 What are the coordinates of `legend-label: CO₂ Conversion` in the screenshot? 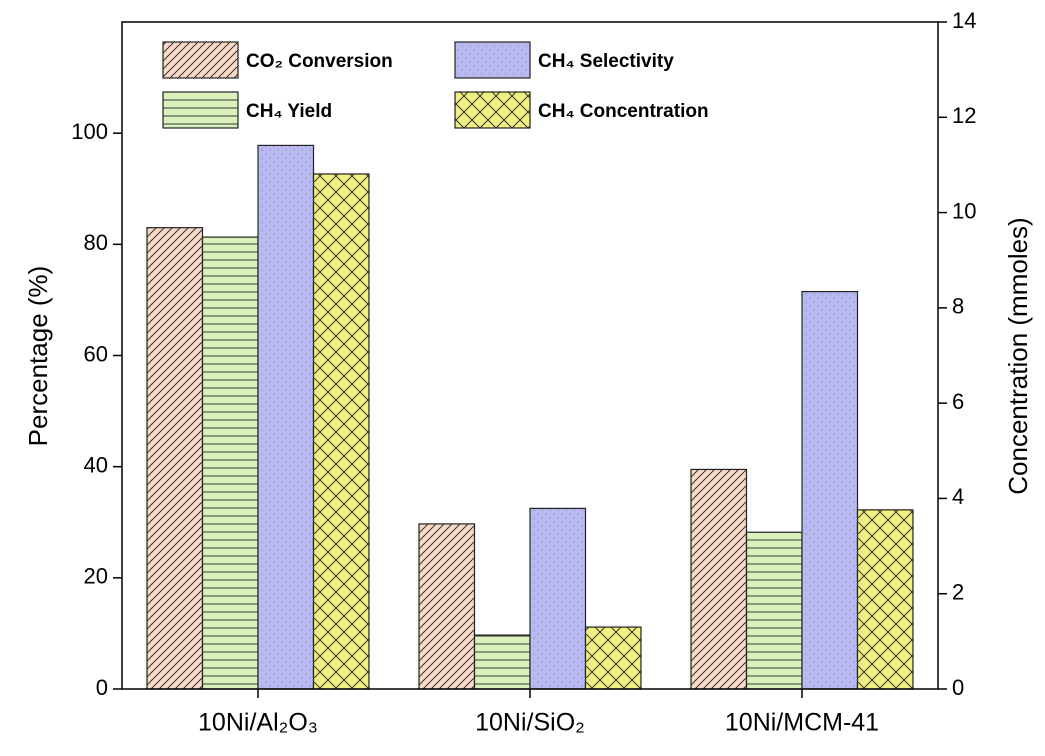 It's located at (319, 61).